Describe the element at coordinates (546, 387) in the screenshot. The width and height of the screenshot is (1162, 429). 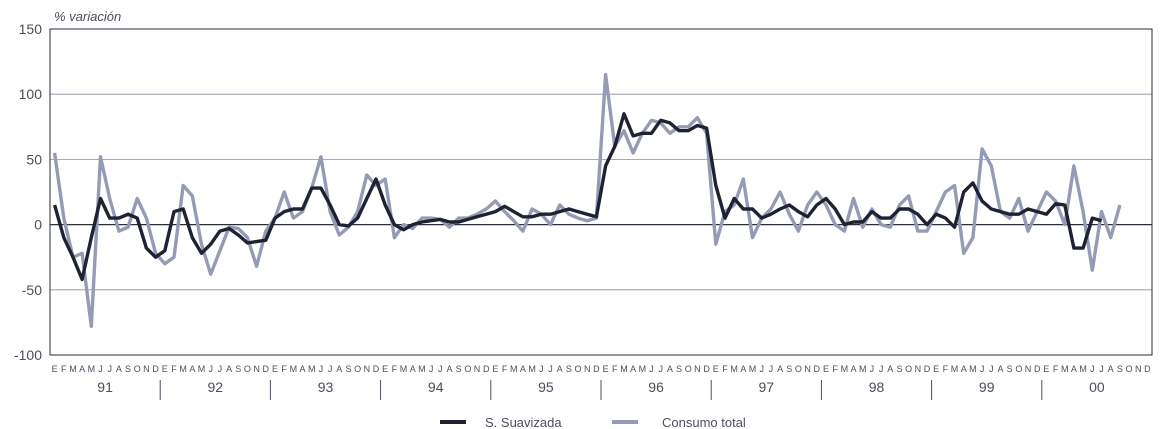
I see `x-tick-year-label: 95` at that location.